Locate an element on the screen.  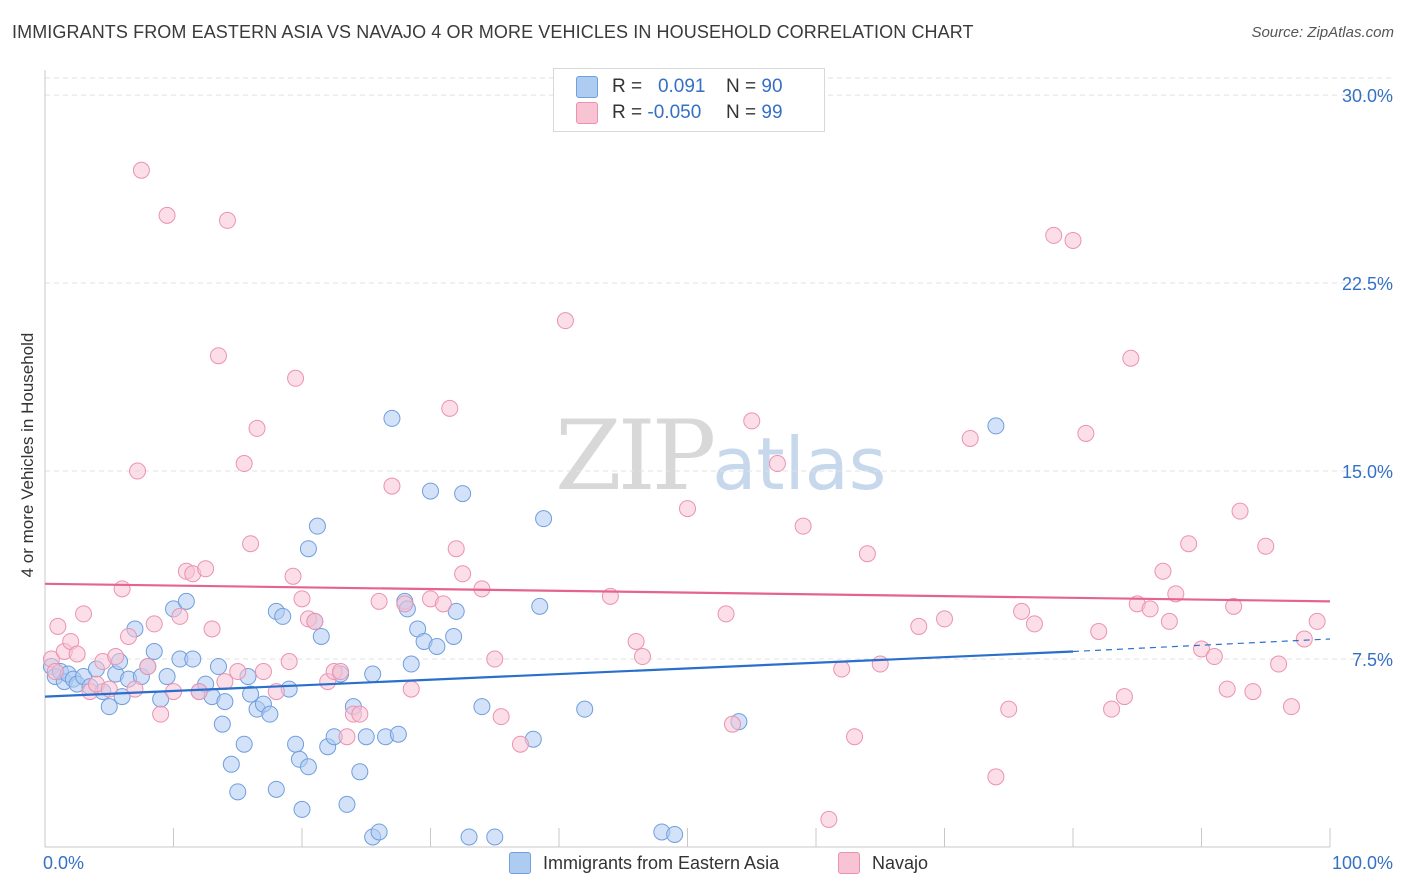
trend-lines is located at coordinates (687, 640).